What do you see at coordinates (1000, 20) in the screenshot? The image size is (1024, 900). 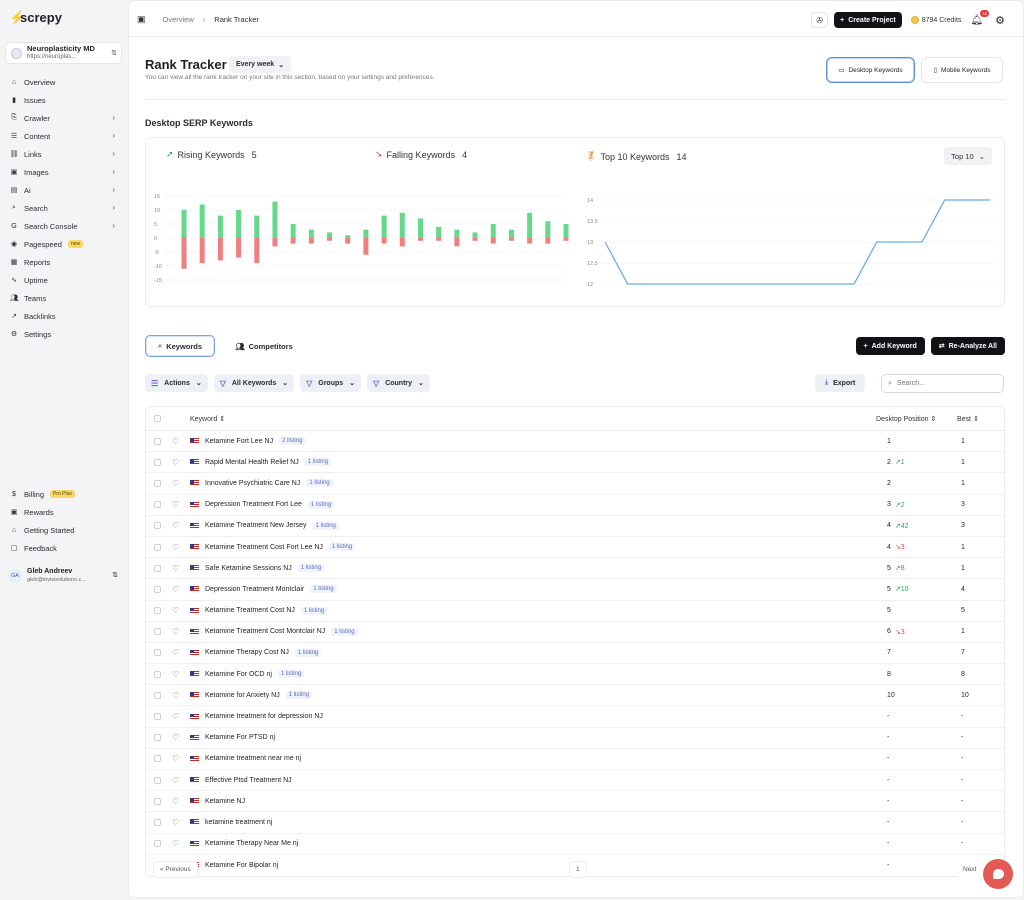 I see `gear-icon: ⚙` at bounding box center [1000, 20].